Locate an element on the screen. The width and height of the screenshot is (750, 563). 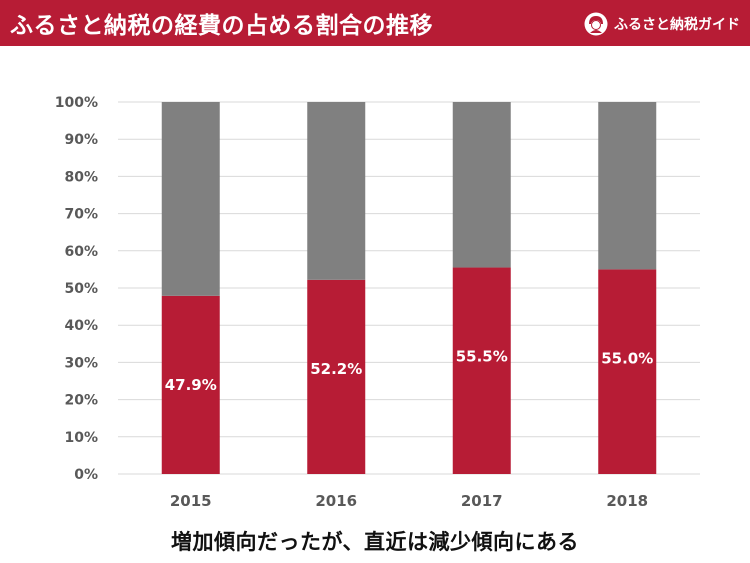
bar-data-label: 47.9% is located at coordinates (191, 385).